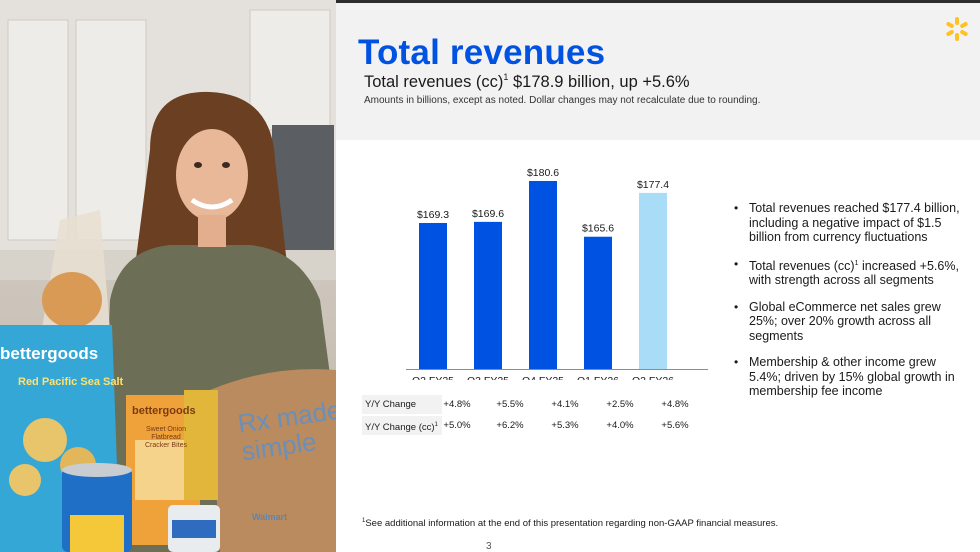  What do you see at coordinates (391, 404) in the screenshot?
I see `change-row-label-text: Y/Y Change` at bounding box center [391, 404].